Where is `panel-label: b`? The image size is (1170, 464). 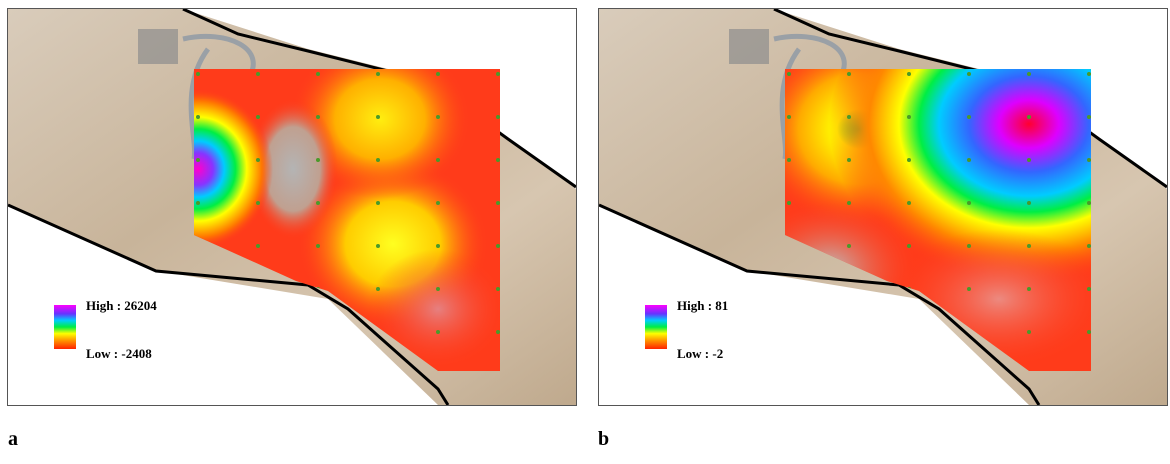
panel-label: b is located at coordinates (604, 439).